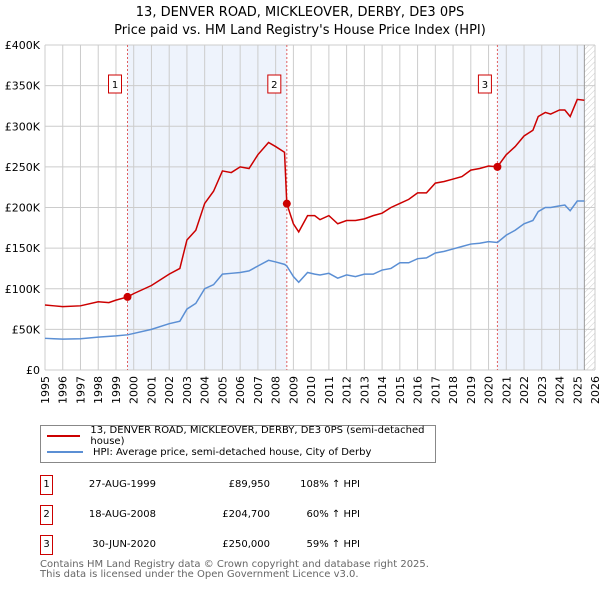 This screenshot has width=600, height=590. I want to click on y-tick-label: £100K, so click(23, 289).